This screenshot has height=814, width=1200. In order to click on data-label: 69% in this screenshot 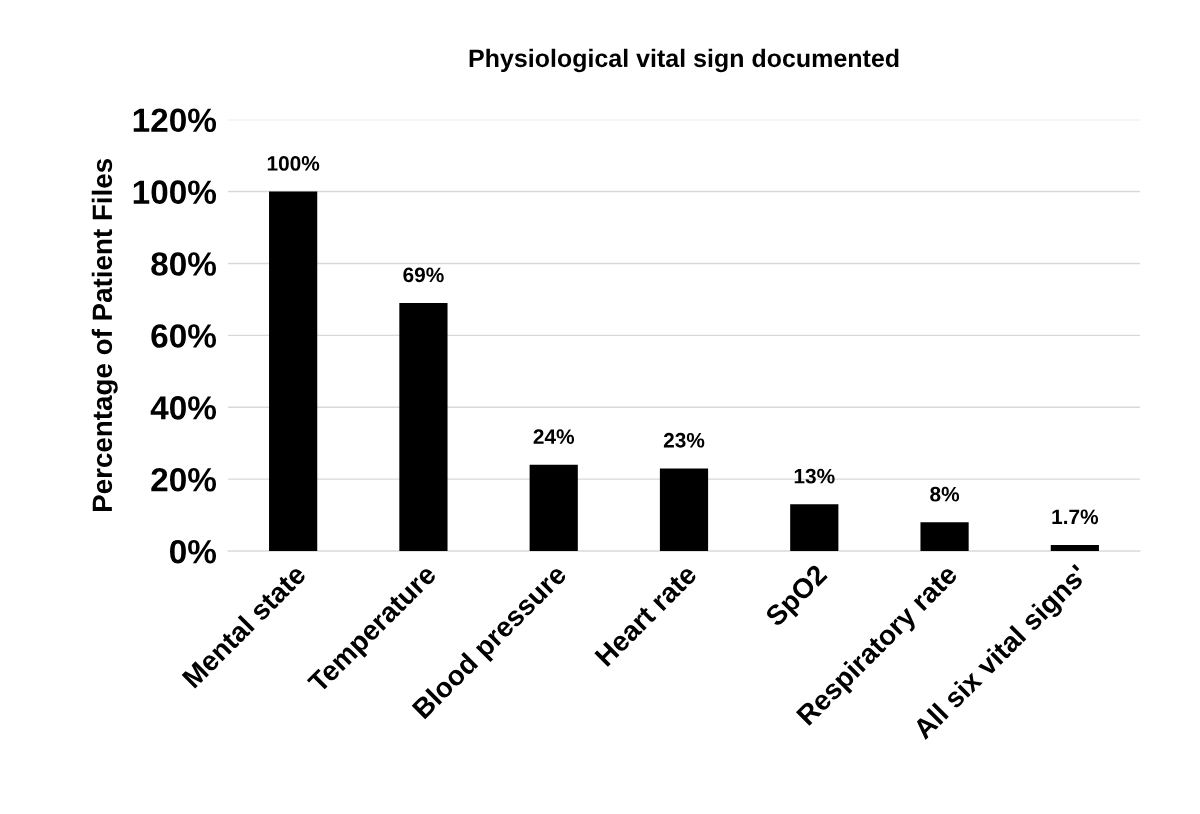, I will do `click(423, 275)`.